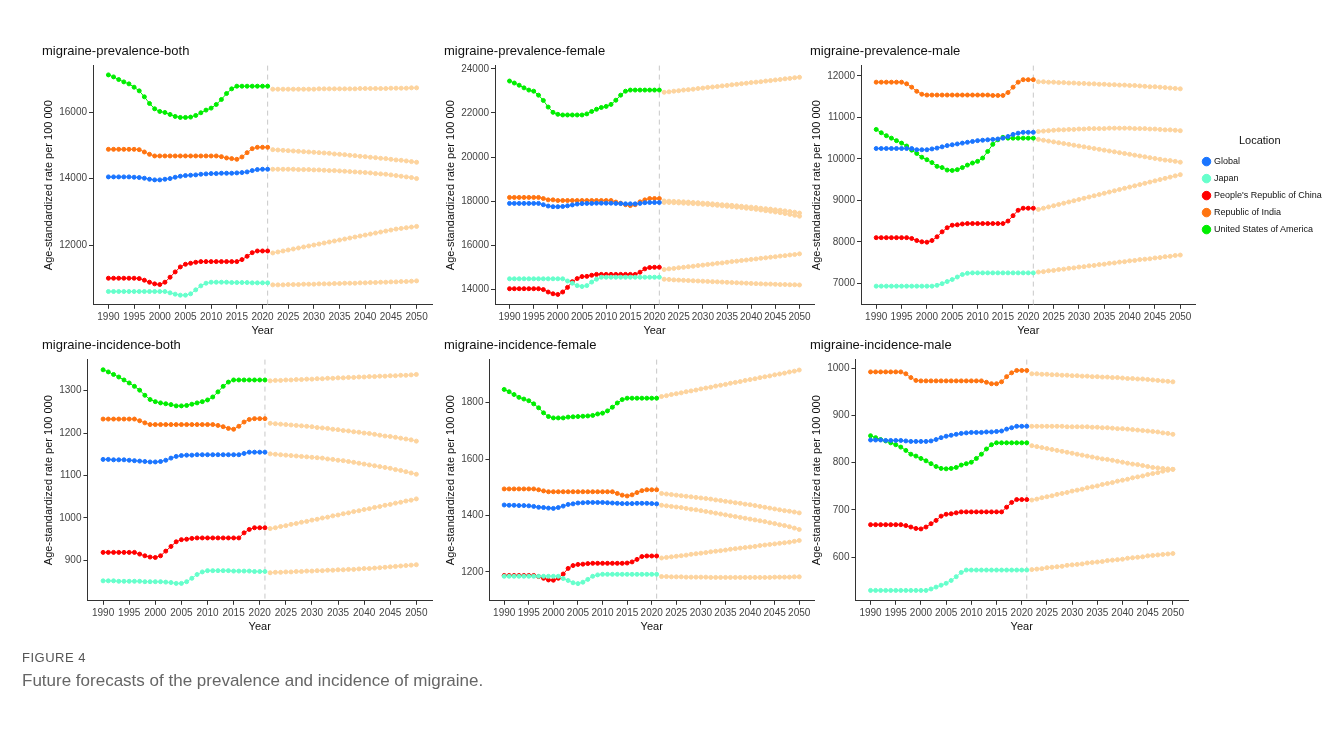  I want to click on y-tick-label: 16000, so click(73, 111).